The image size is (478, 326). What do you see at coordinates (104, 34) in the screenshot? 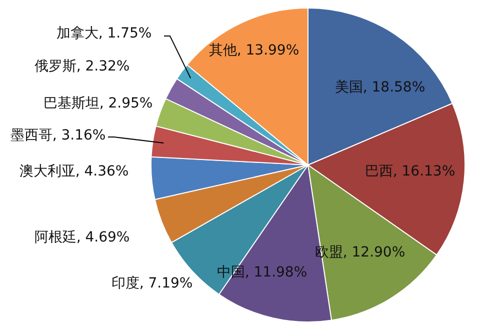
I see `slice-label: 加拿大, 1.75%` at bounding box center [104, 34].